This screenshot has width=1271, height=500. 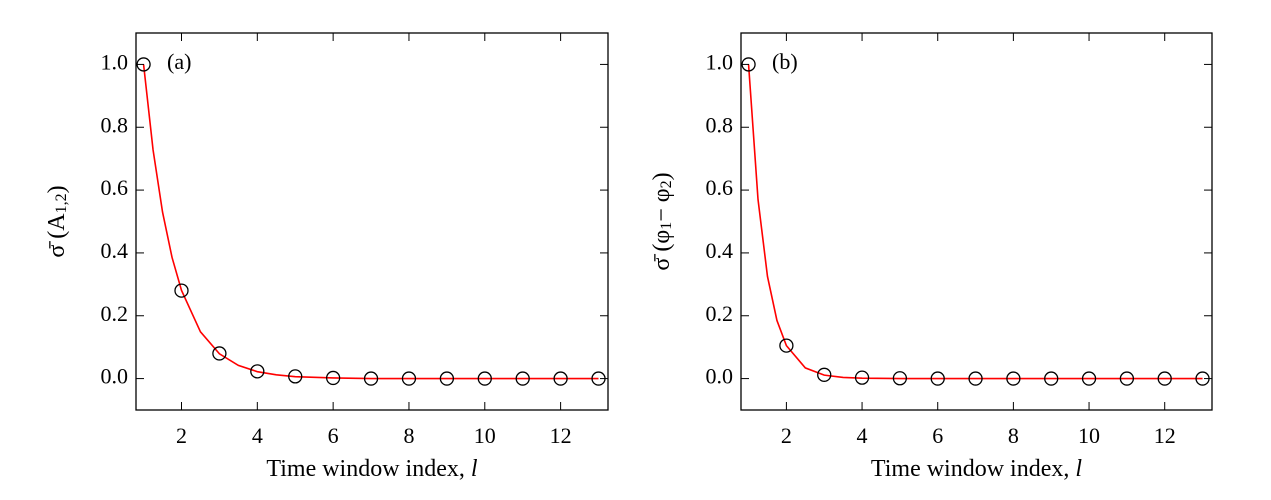 I want to click on y-label-part: σ̄ (φ, so click(x=662, y=250).